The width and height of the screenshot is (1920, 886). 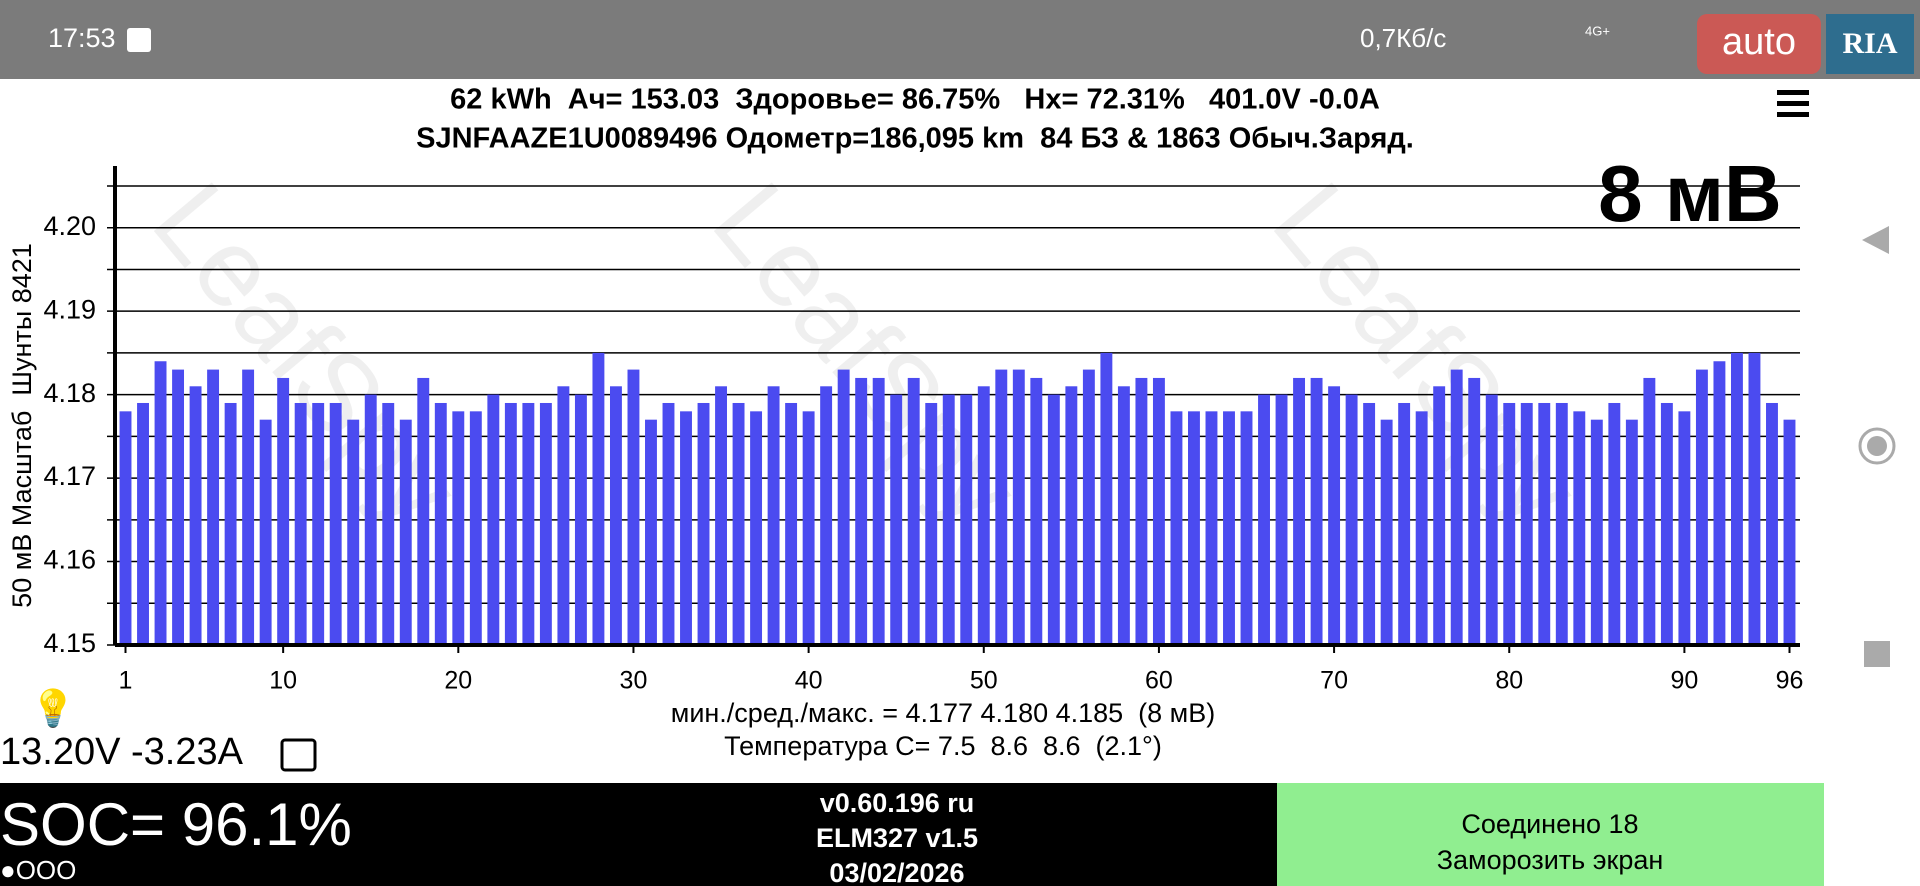 I want to click on nav-home, so click(x=1877, y=446).